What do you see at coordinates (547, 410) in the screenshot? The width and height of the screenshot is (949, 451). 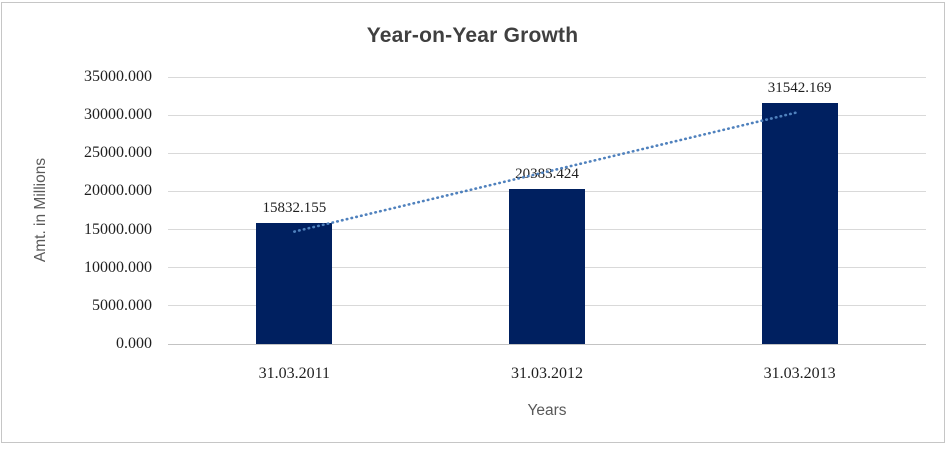 I see `x-axis-title: Years` at bounding box center [547, 410].